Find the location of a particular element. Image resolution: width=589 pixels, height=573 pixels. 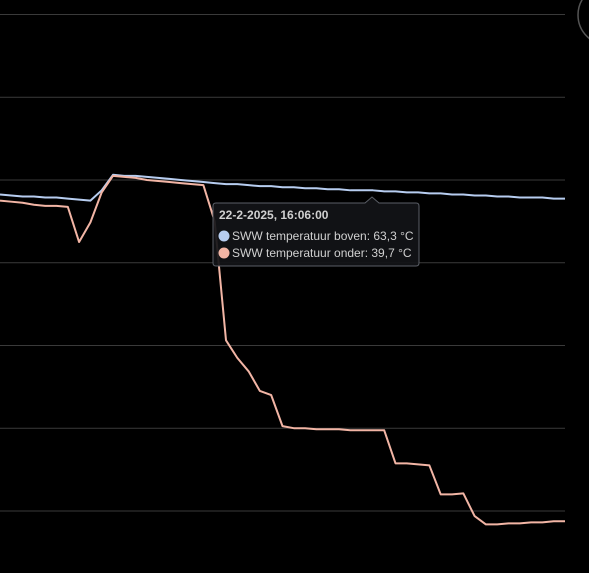

tooltip-box is located at coordinates (316, 231).